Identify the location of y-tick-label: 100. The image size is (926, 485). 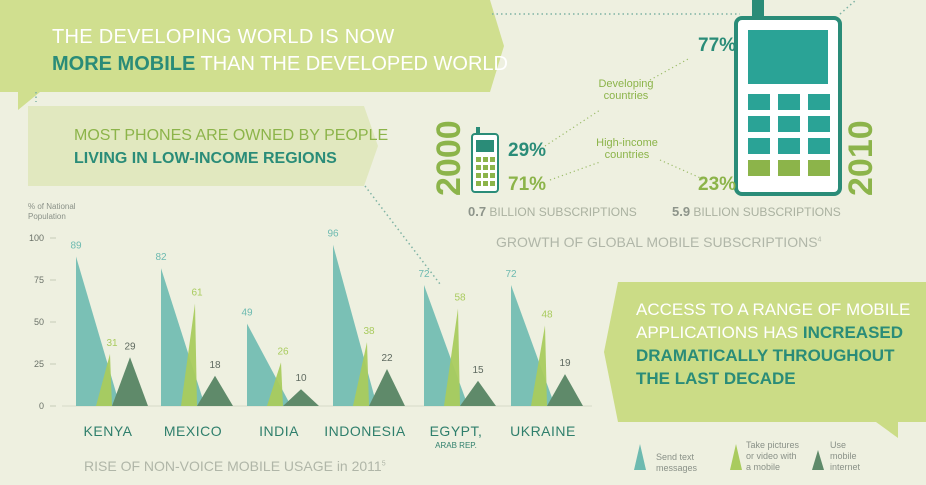
(36, 238).